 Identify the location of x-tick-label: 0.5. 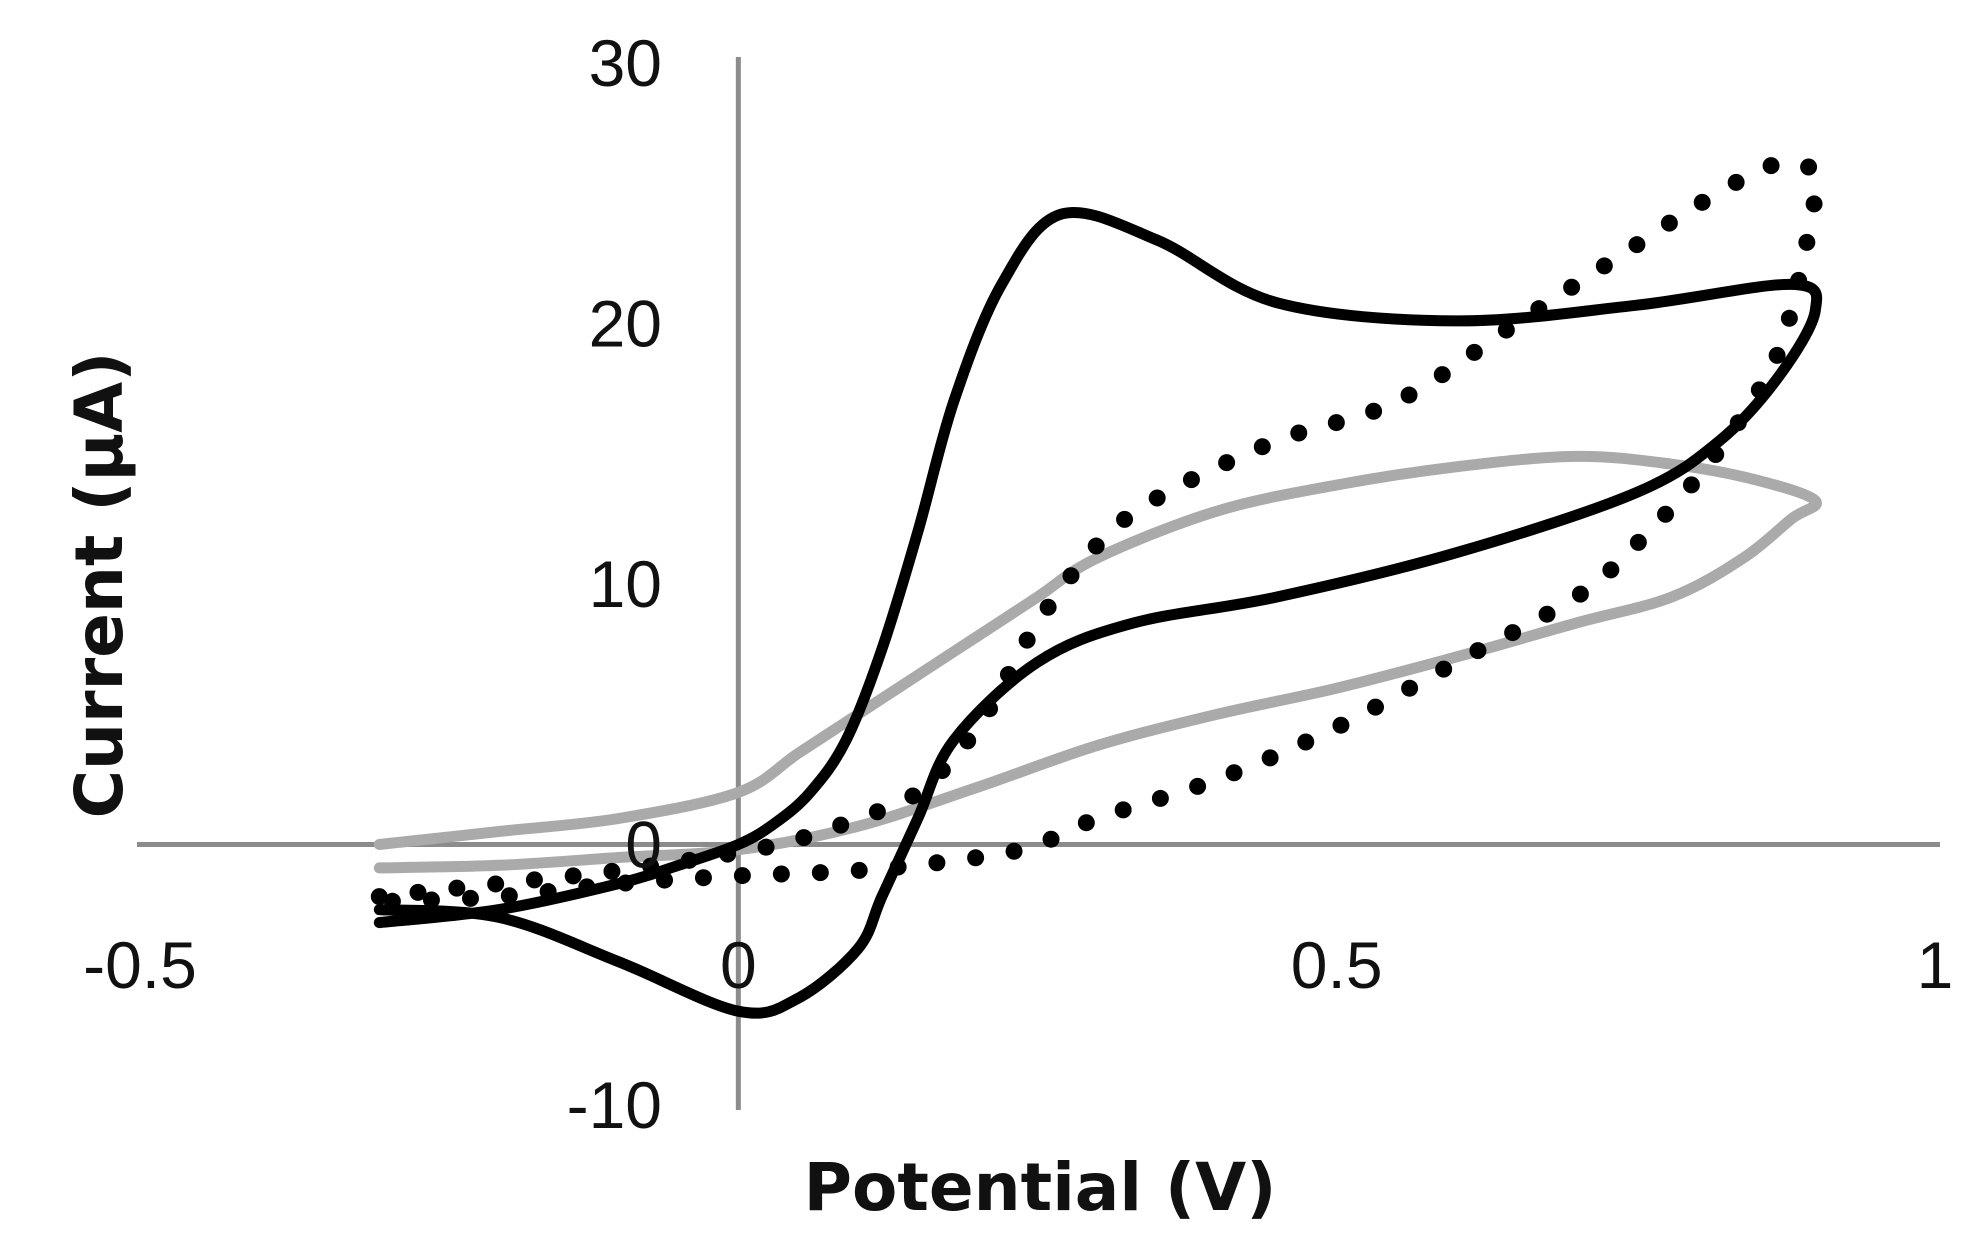
(1337, 965).